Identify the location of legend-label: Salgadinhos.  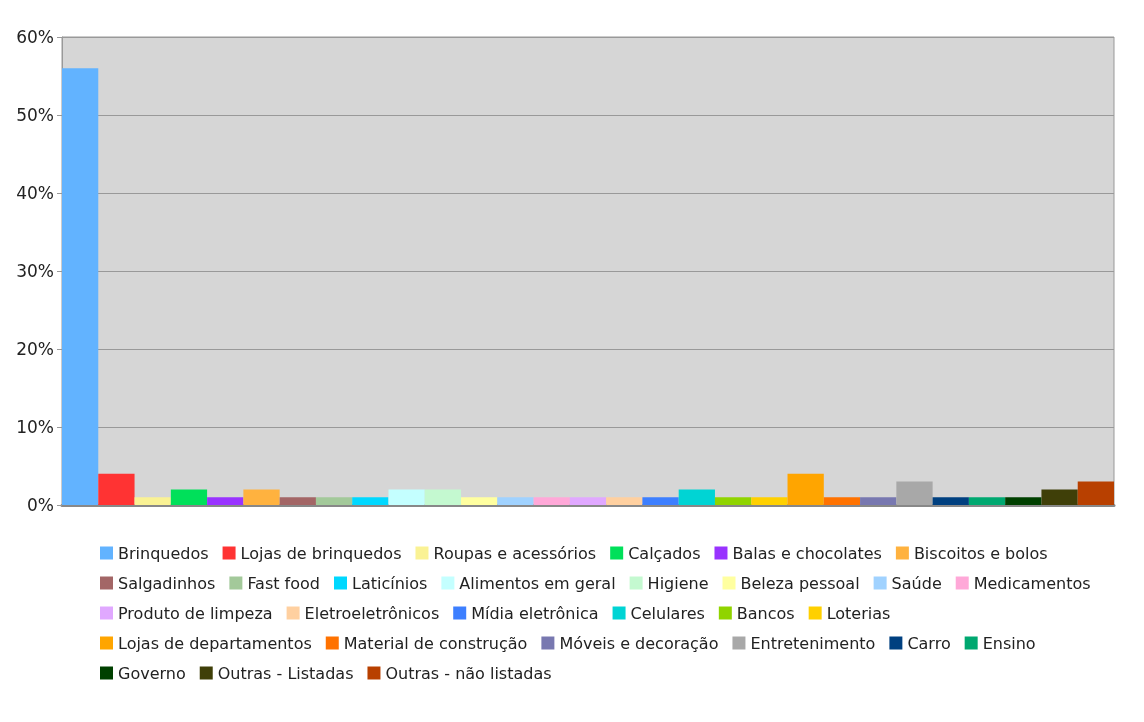
(167, 583).